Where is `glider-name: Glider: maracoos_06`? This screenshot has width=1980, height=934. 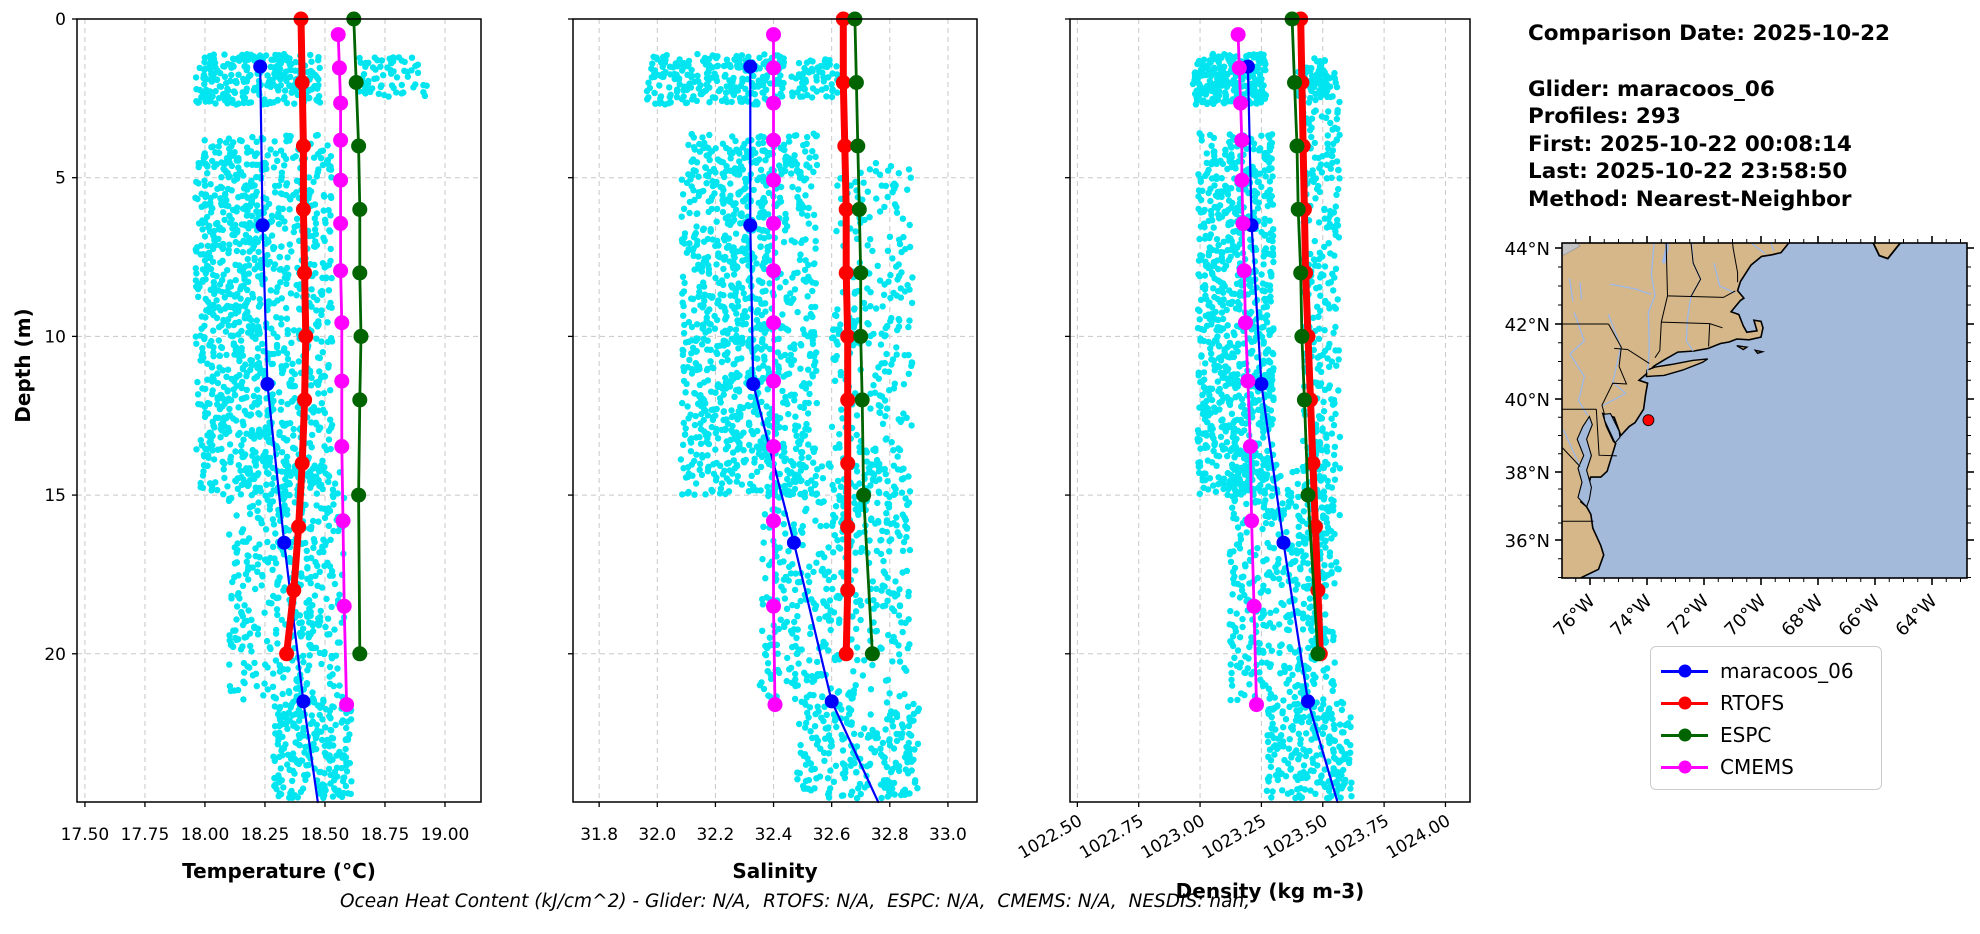 glider-name: Glider: maracoos_06 is located at coordinates (1651, 89).